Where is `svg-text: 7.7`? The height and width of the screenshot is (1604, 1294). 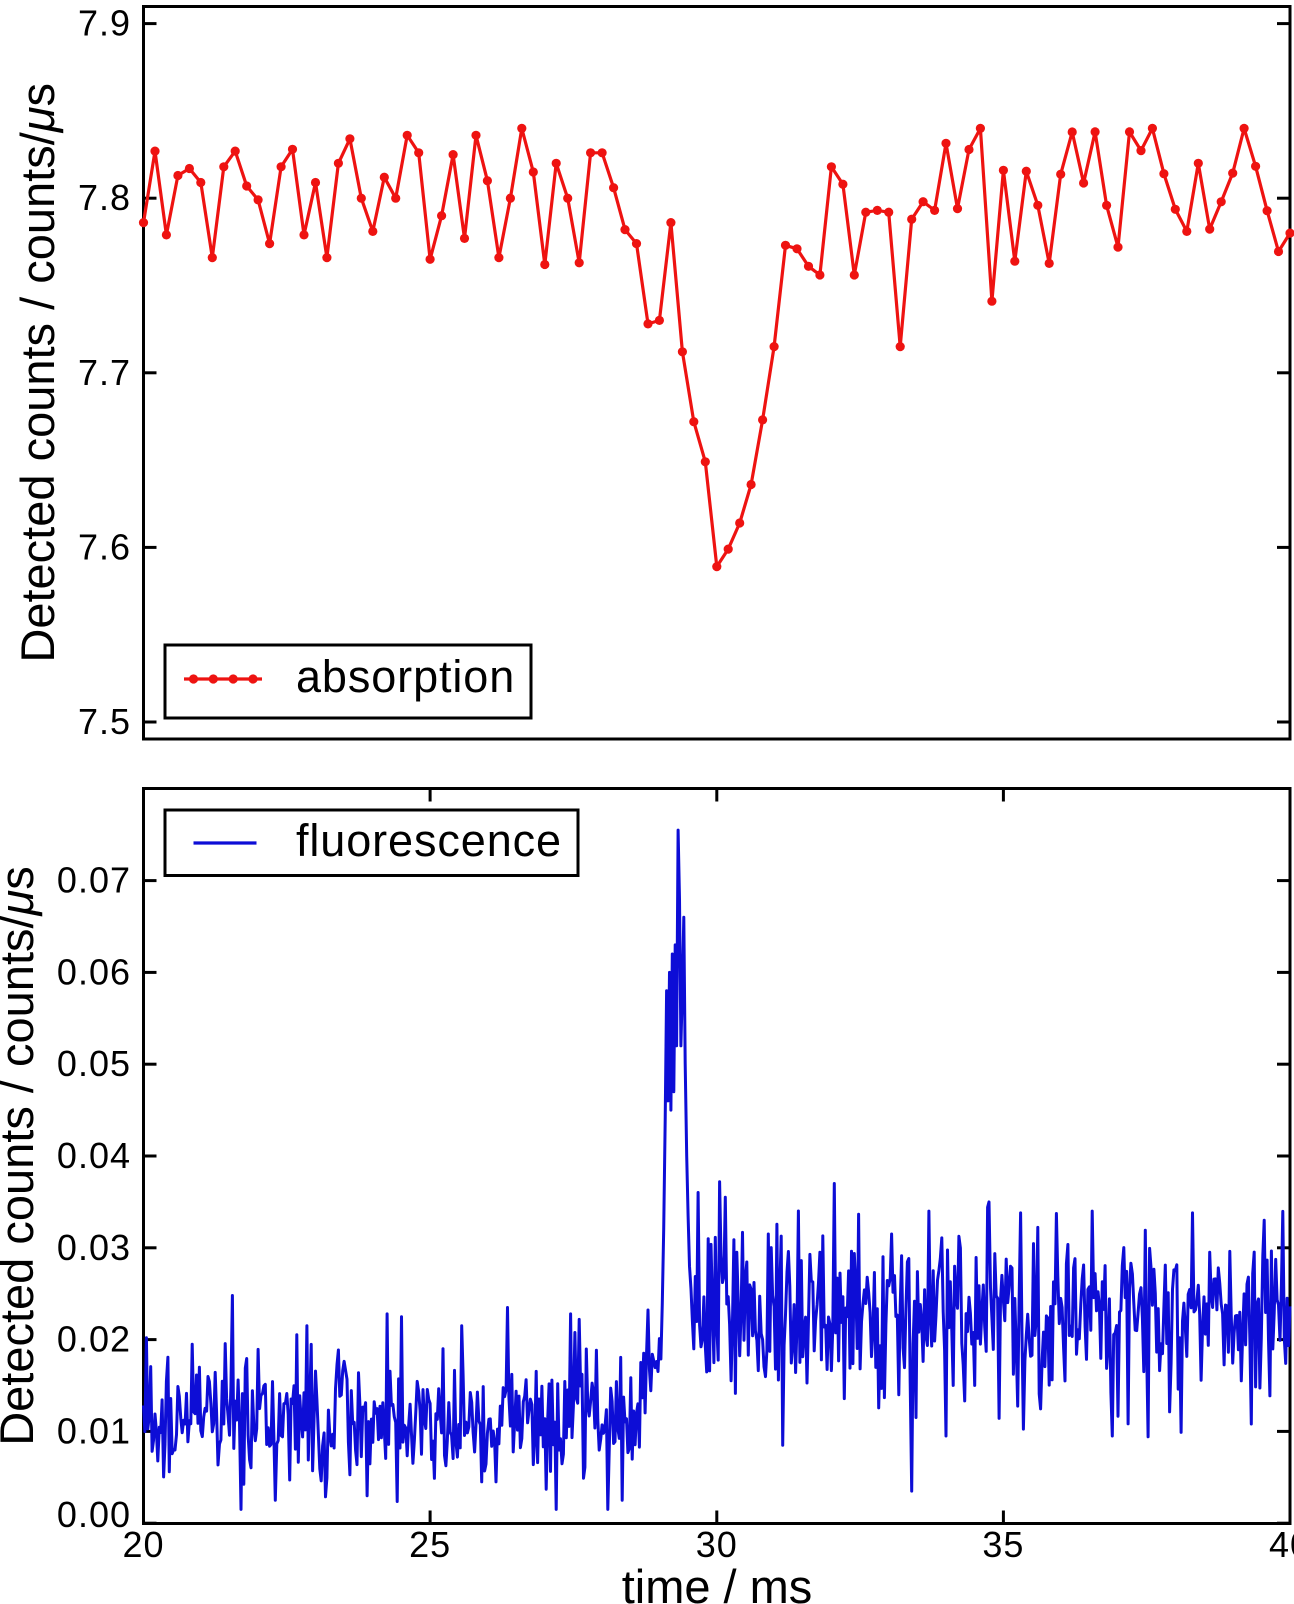
svg-text: 7.7 is located at coordinates (104, 372).